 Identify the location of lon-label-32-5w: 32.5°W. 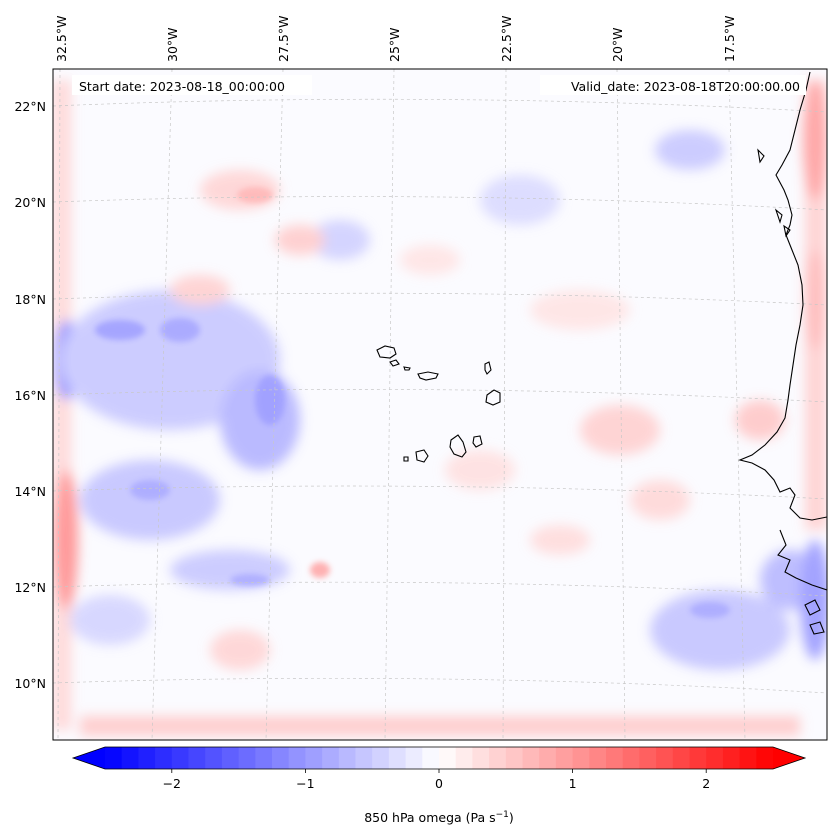
(61, 39).